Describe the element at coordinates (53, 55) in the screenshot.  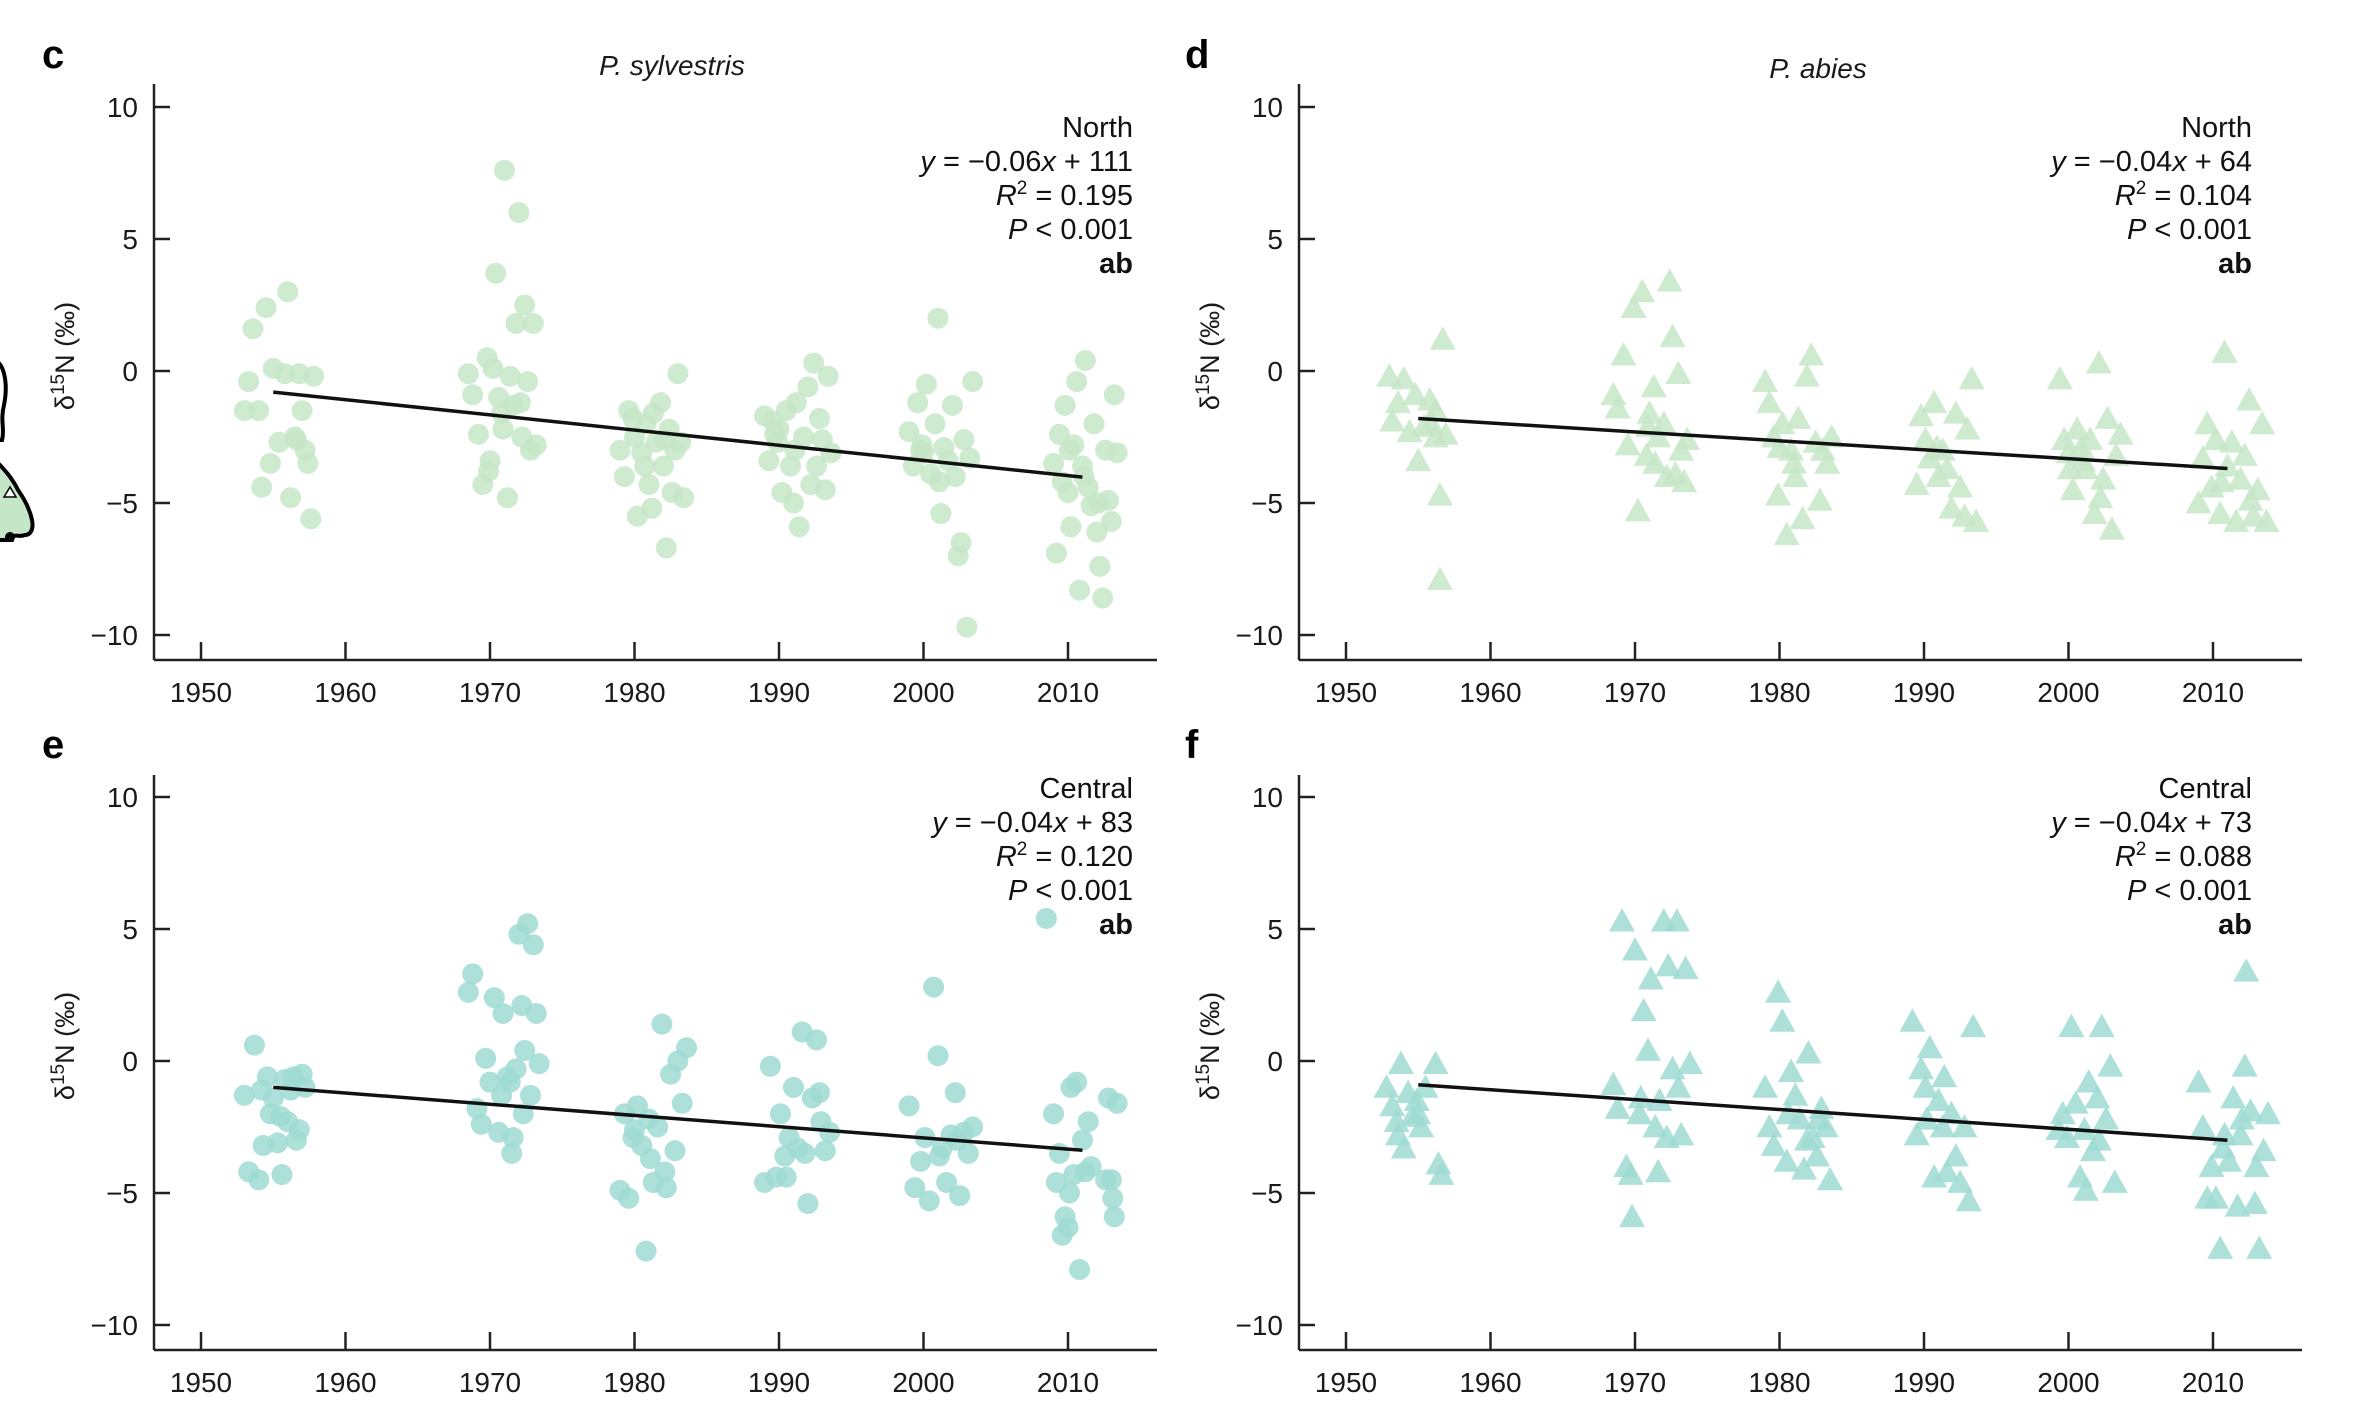
I see `panel-letter: c` at that location.